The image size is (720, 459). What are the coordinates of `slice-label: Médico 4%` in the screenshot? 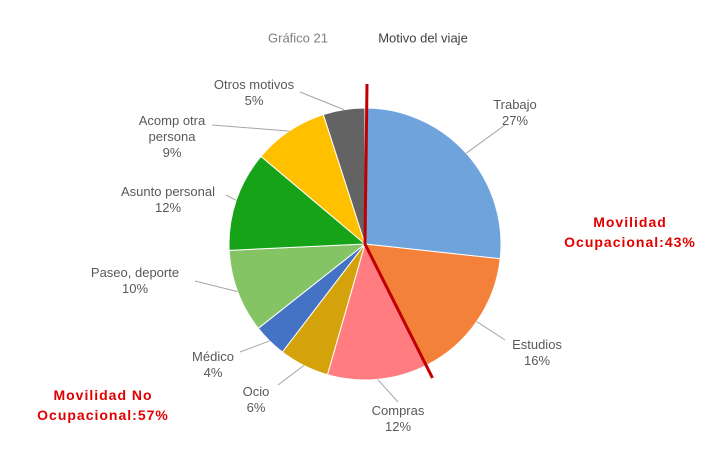 It's located at (213, 365).